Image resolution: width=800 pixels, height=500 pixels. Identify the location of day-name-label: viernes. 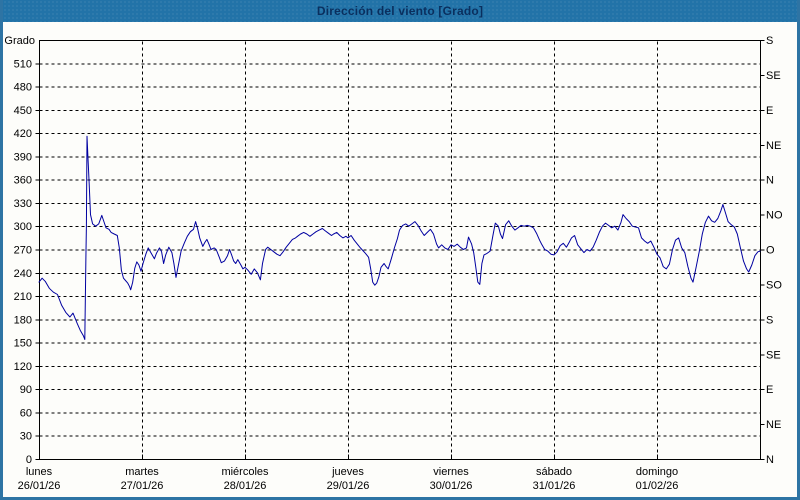
(451, 472).